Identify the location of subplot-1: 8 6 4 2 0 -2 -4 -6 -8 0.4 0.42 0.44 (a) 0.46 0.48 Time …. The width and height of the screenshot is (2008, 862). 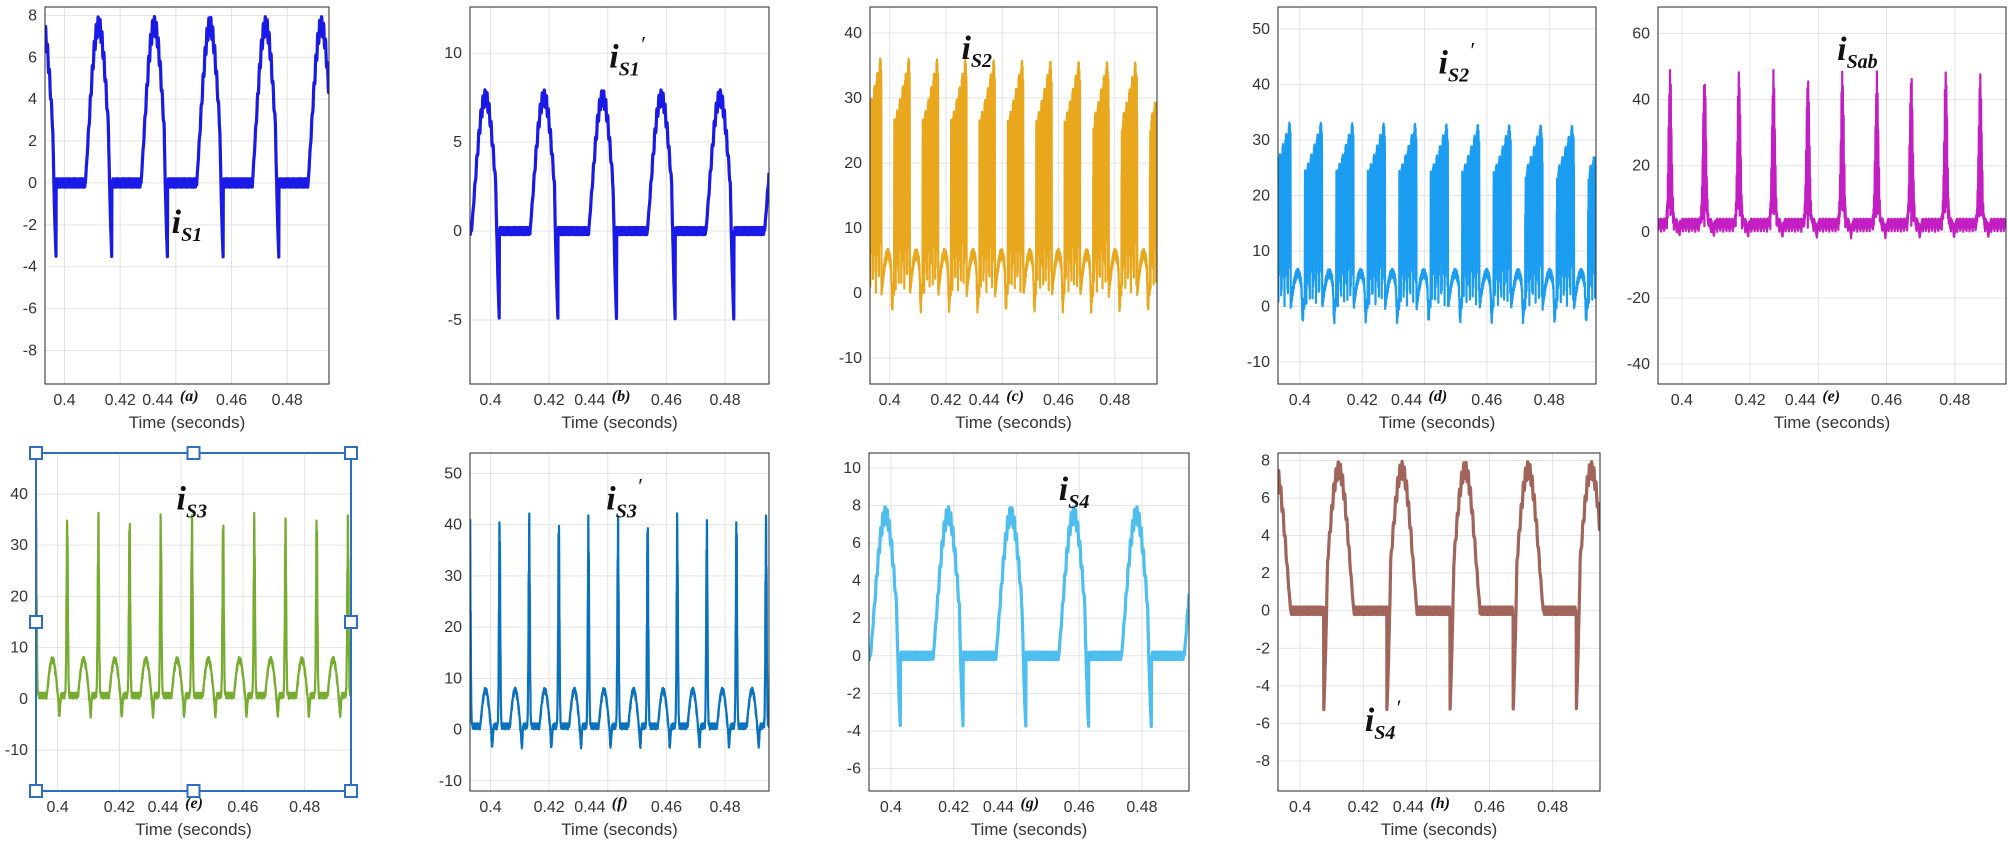
(176, 219).